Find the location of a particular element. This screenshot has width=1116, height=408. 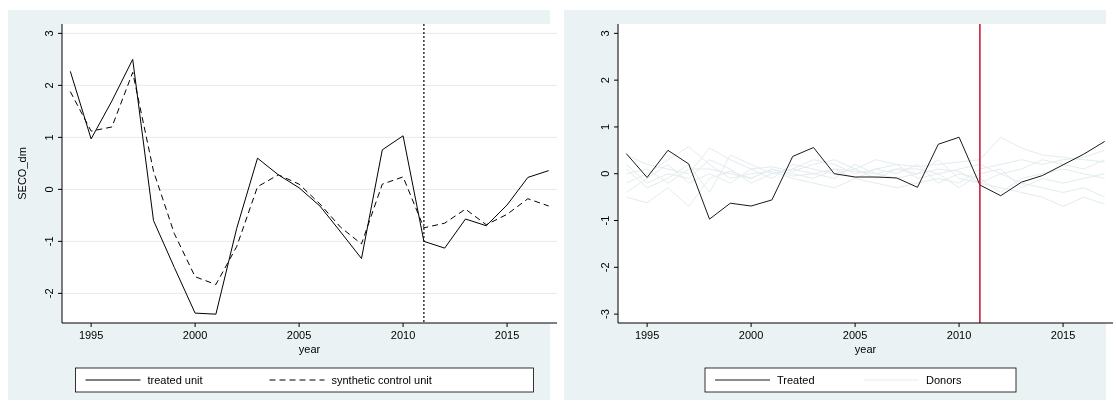

legend-label: synthetic control unit is located at coordinates (381, 380).